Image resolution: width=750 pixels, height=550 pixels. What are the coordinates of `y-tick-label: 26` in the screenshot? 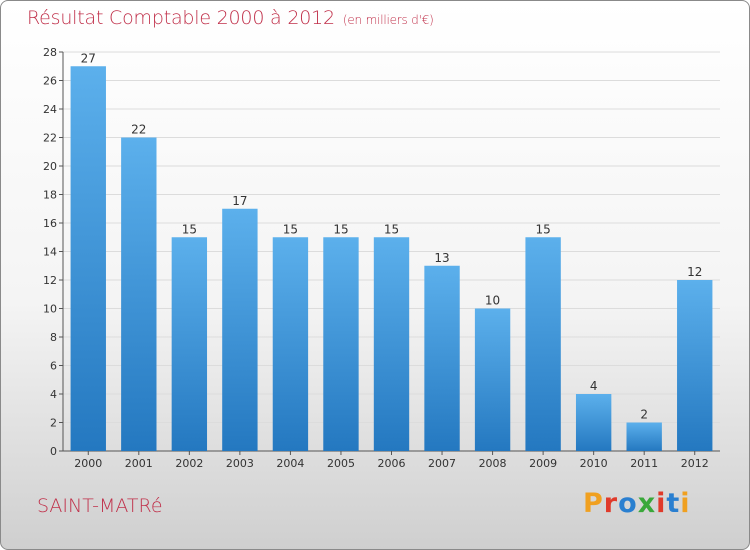 It's located at (50, 81).